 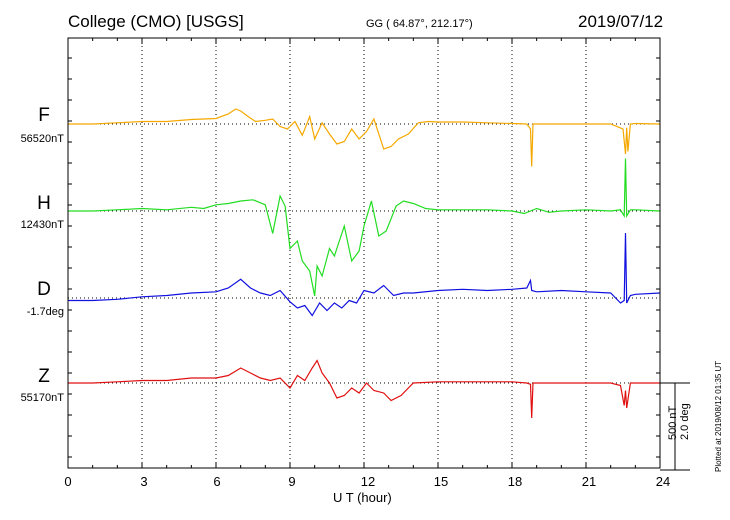 I want to click on label-D: D, so click(x=44, y=289).